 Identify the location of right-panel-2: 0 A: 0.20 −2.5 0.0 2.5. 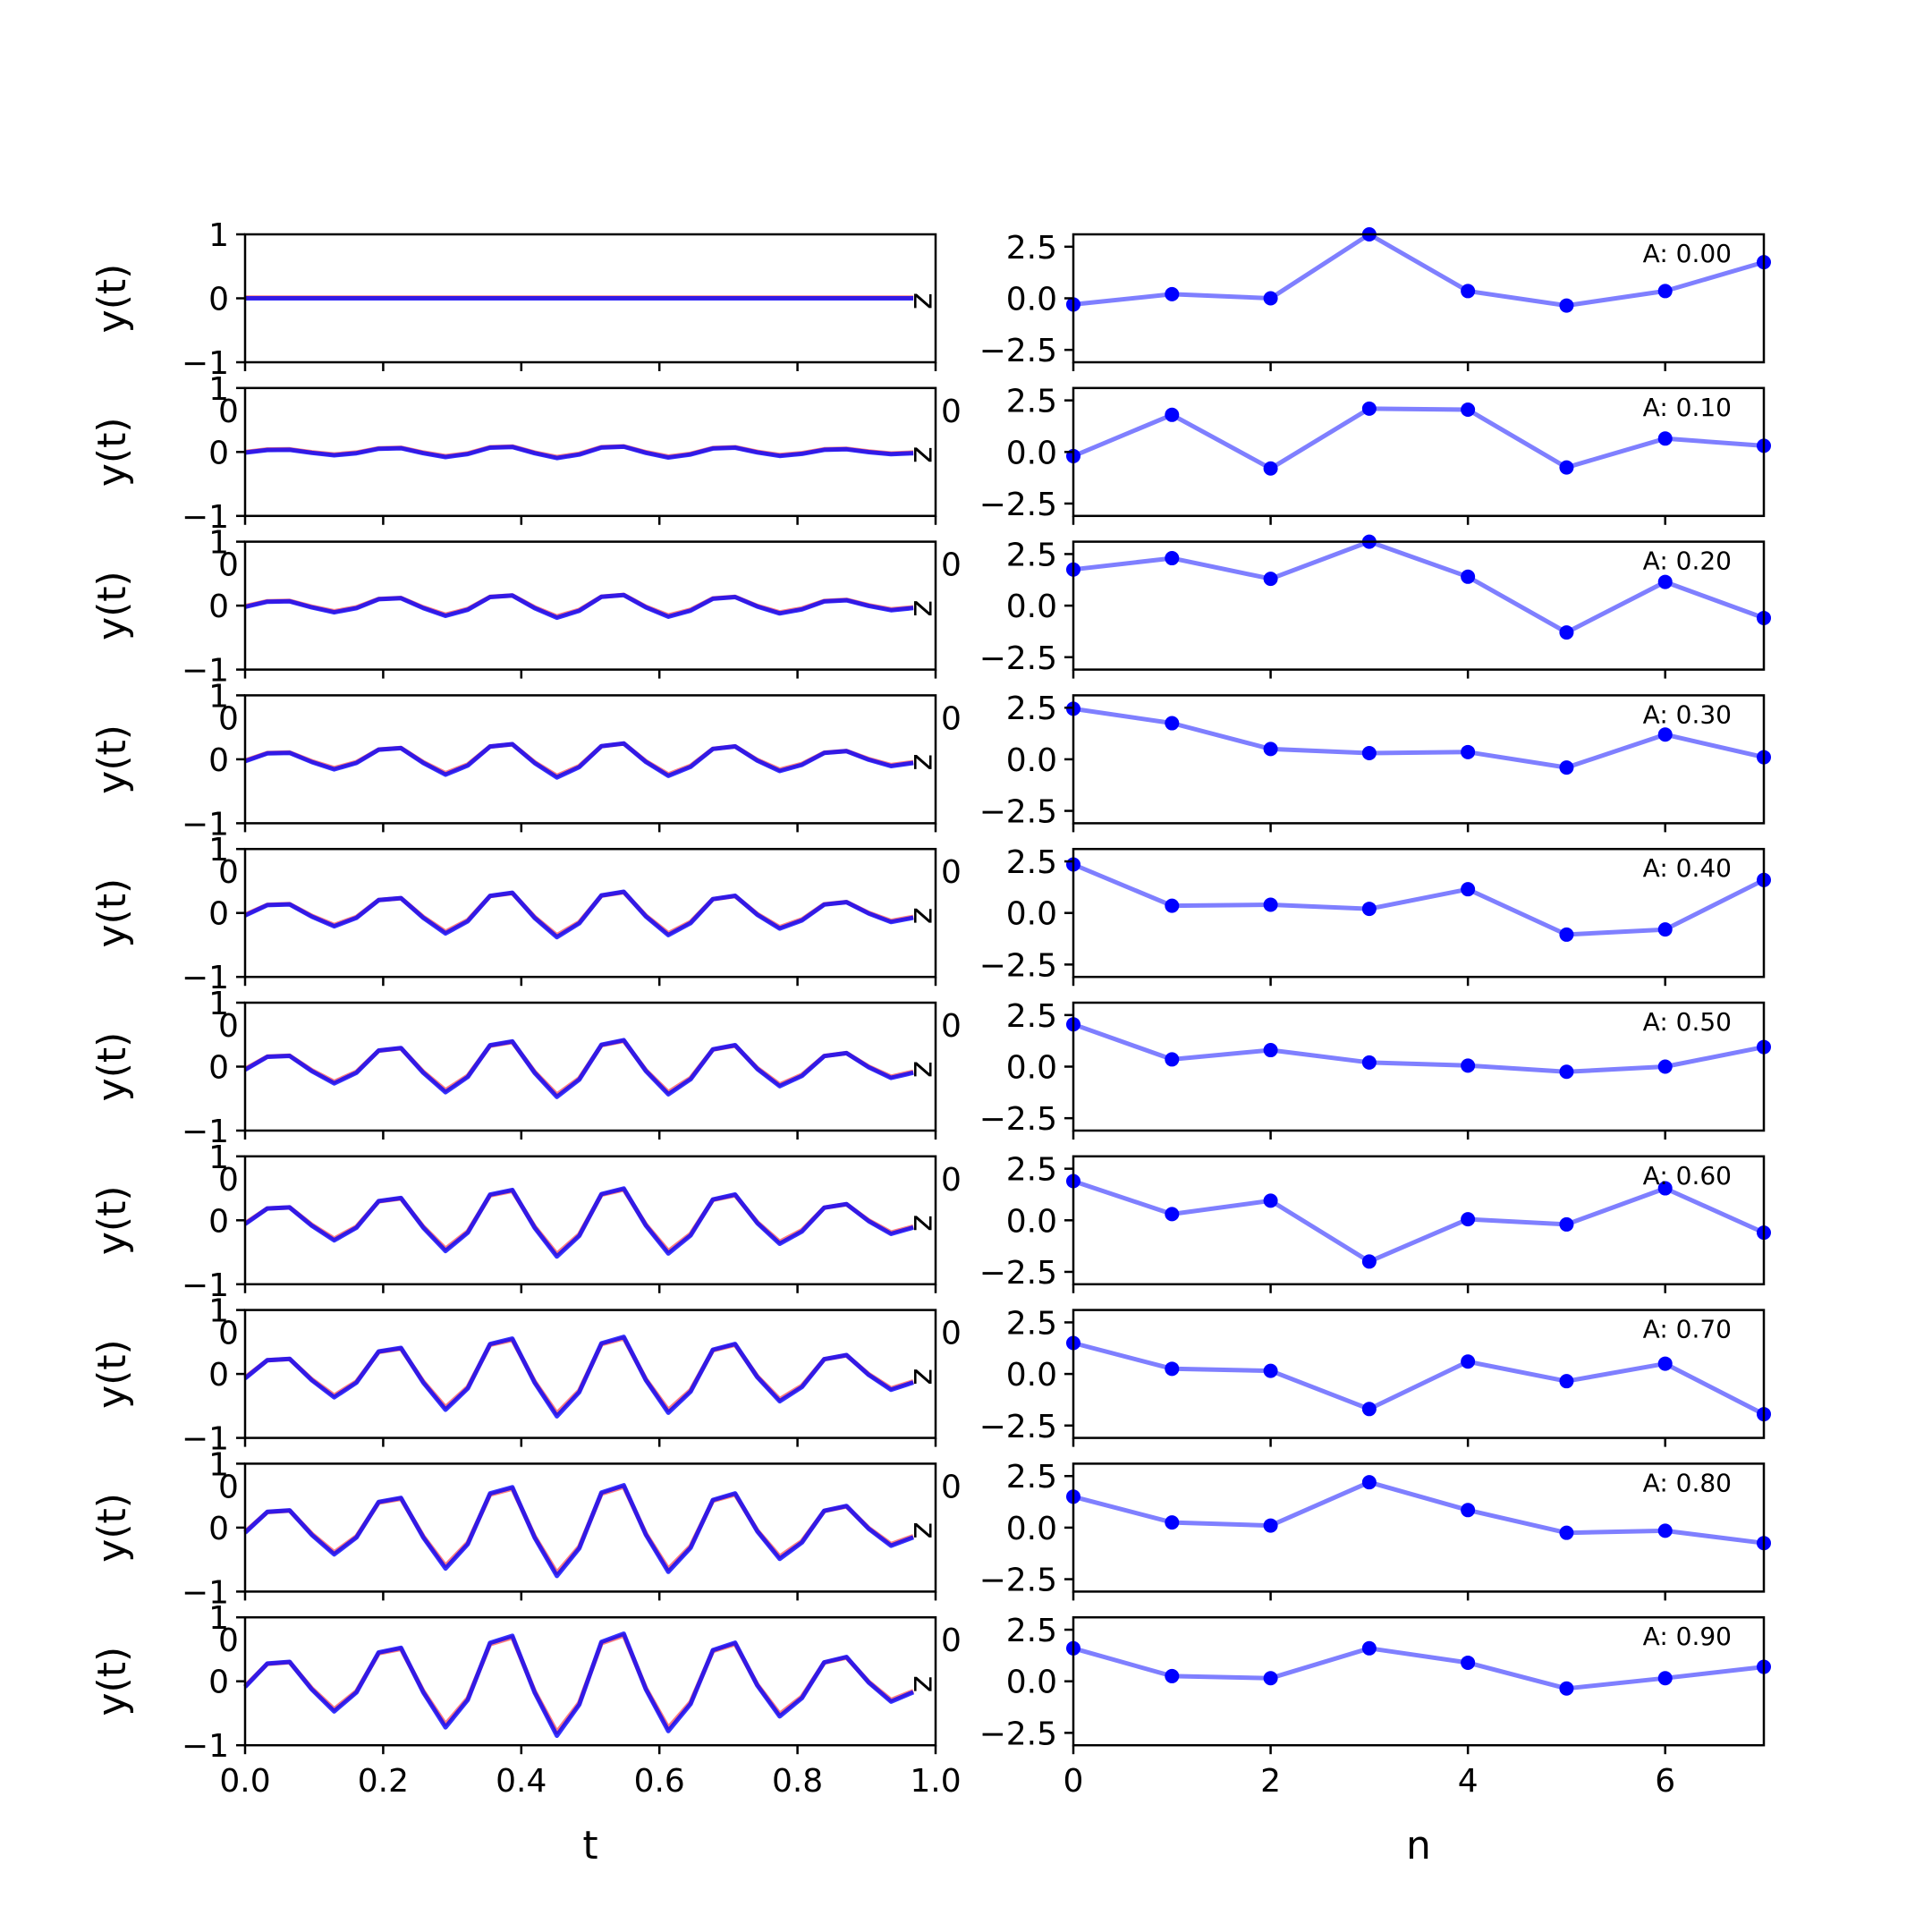
(1356, 606).